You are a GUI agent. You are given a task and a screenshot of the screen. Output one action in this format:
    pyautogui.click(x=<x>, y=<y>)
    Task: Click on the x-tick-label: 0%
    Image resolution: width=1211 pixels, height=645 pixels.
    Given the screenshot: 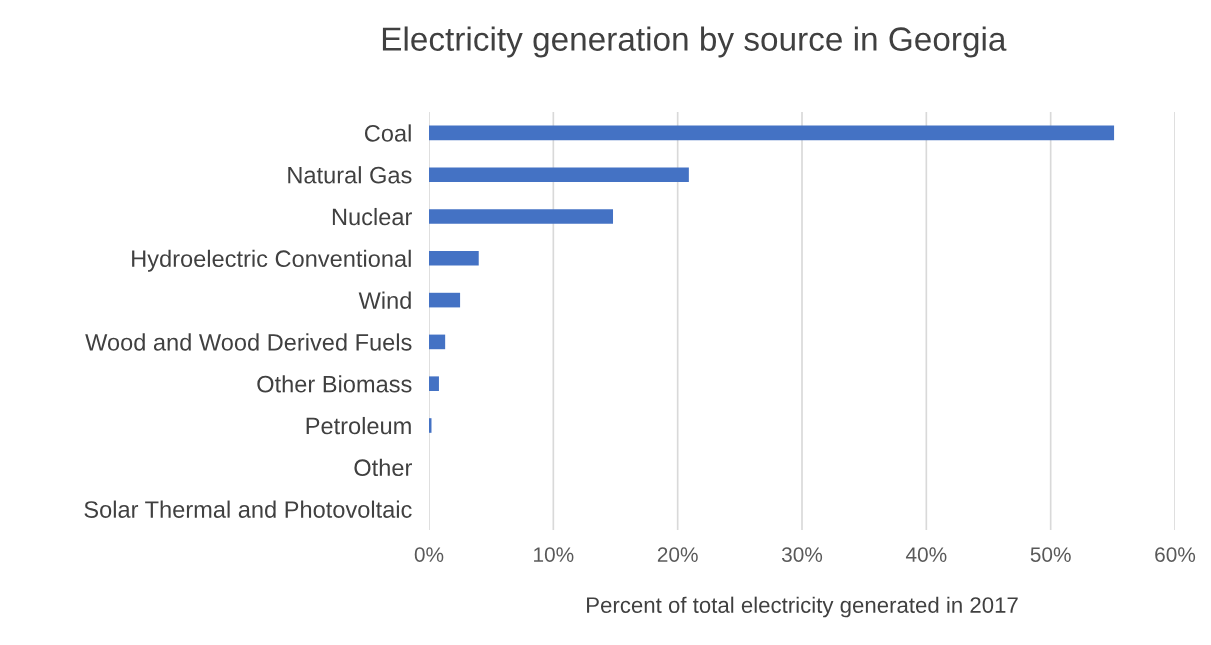 What is the action you would take?
    pyautogui.click(x=429, y=554)
    